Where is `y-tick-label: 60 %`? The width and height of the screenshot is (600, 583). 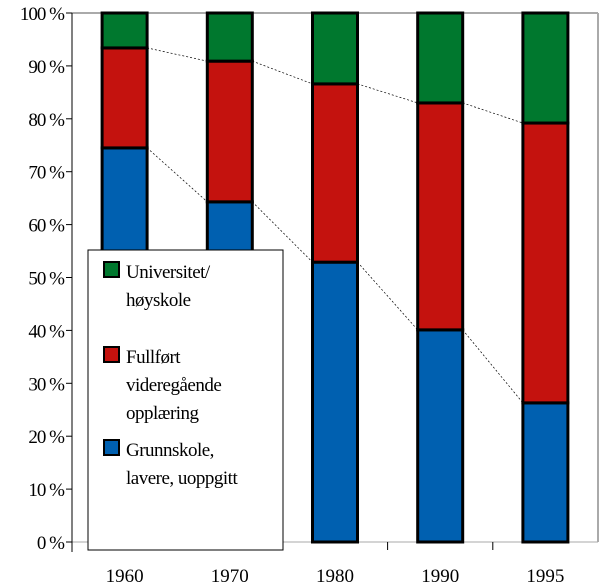 y-tick-label: 60 % is located at coordinates (46, 226).